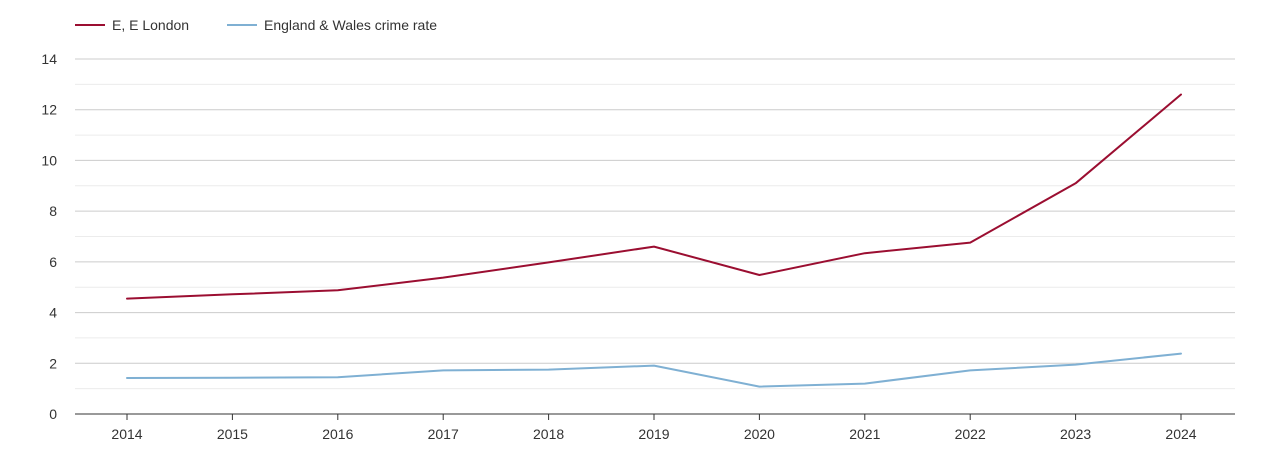 This screenshot has width=1270, height=450. Describe the element at coordinates (49, 160) in the screenshot. I see `y-tick-label: 10` at that location.